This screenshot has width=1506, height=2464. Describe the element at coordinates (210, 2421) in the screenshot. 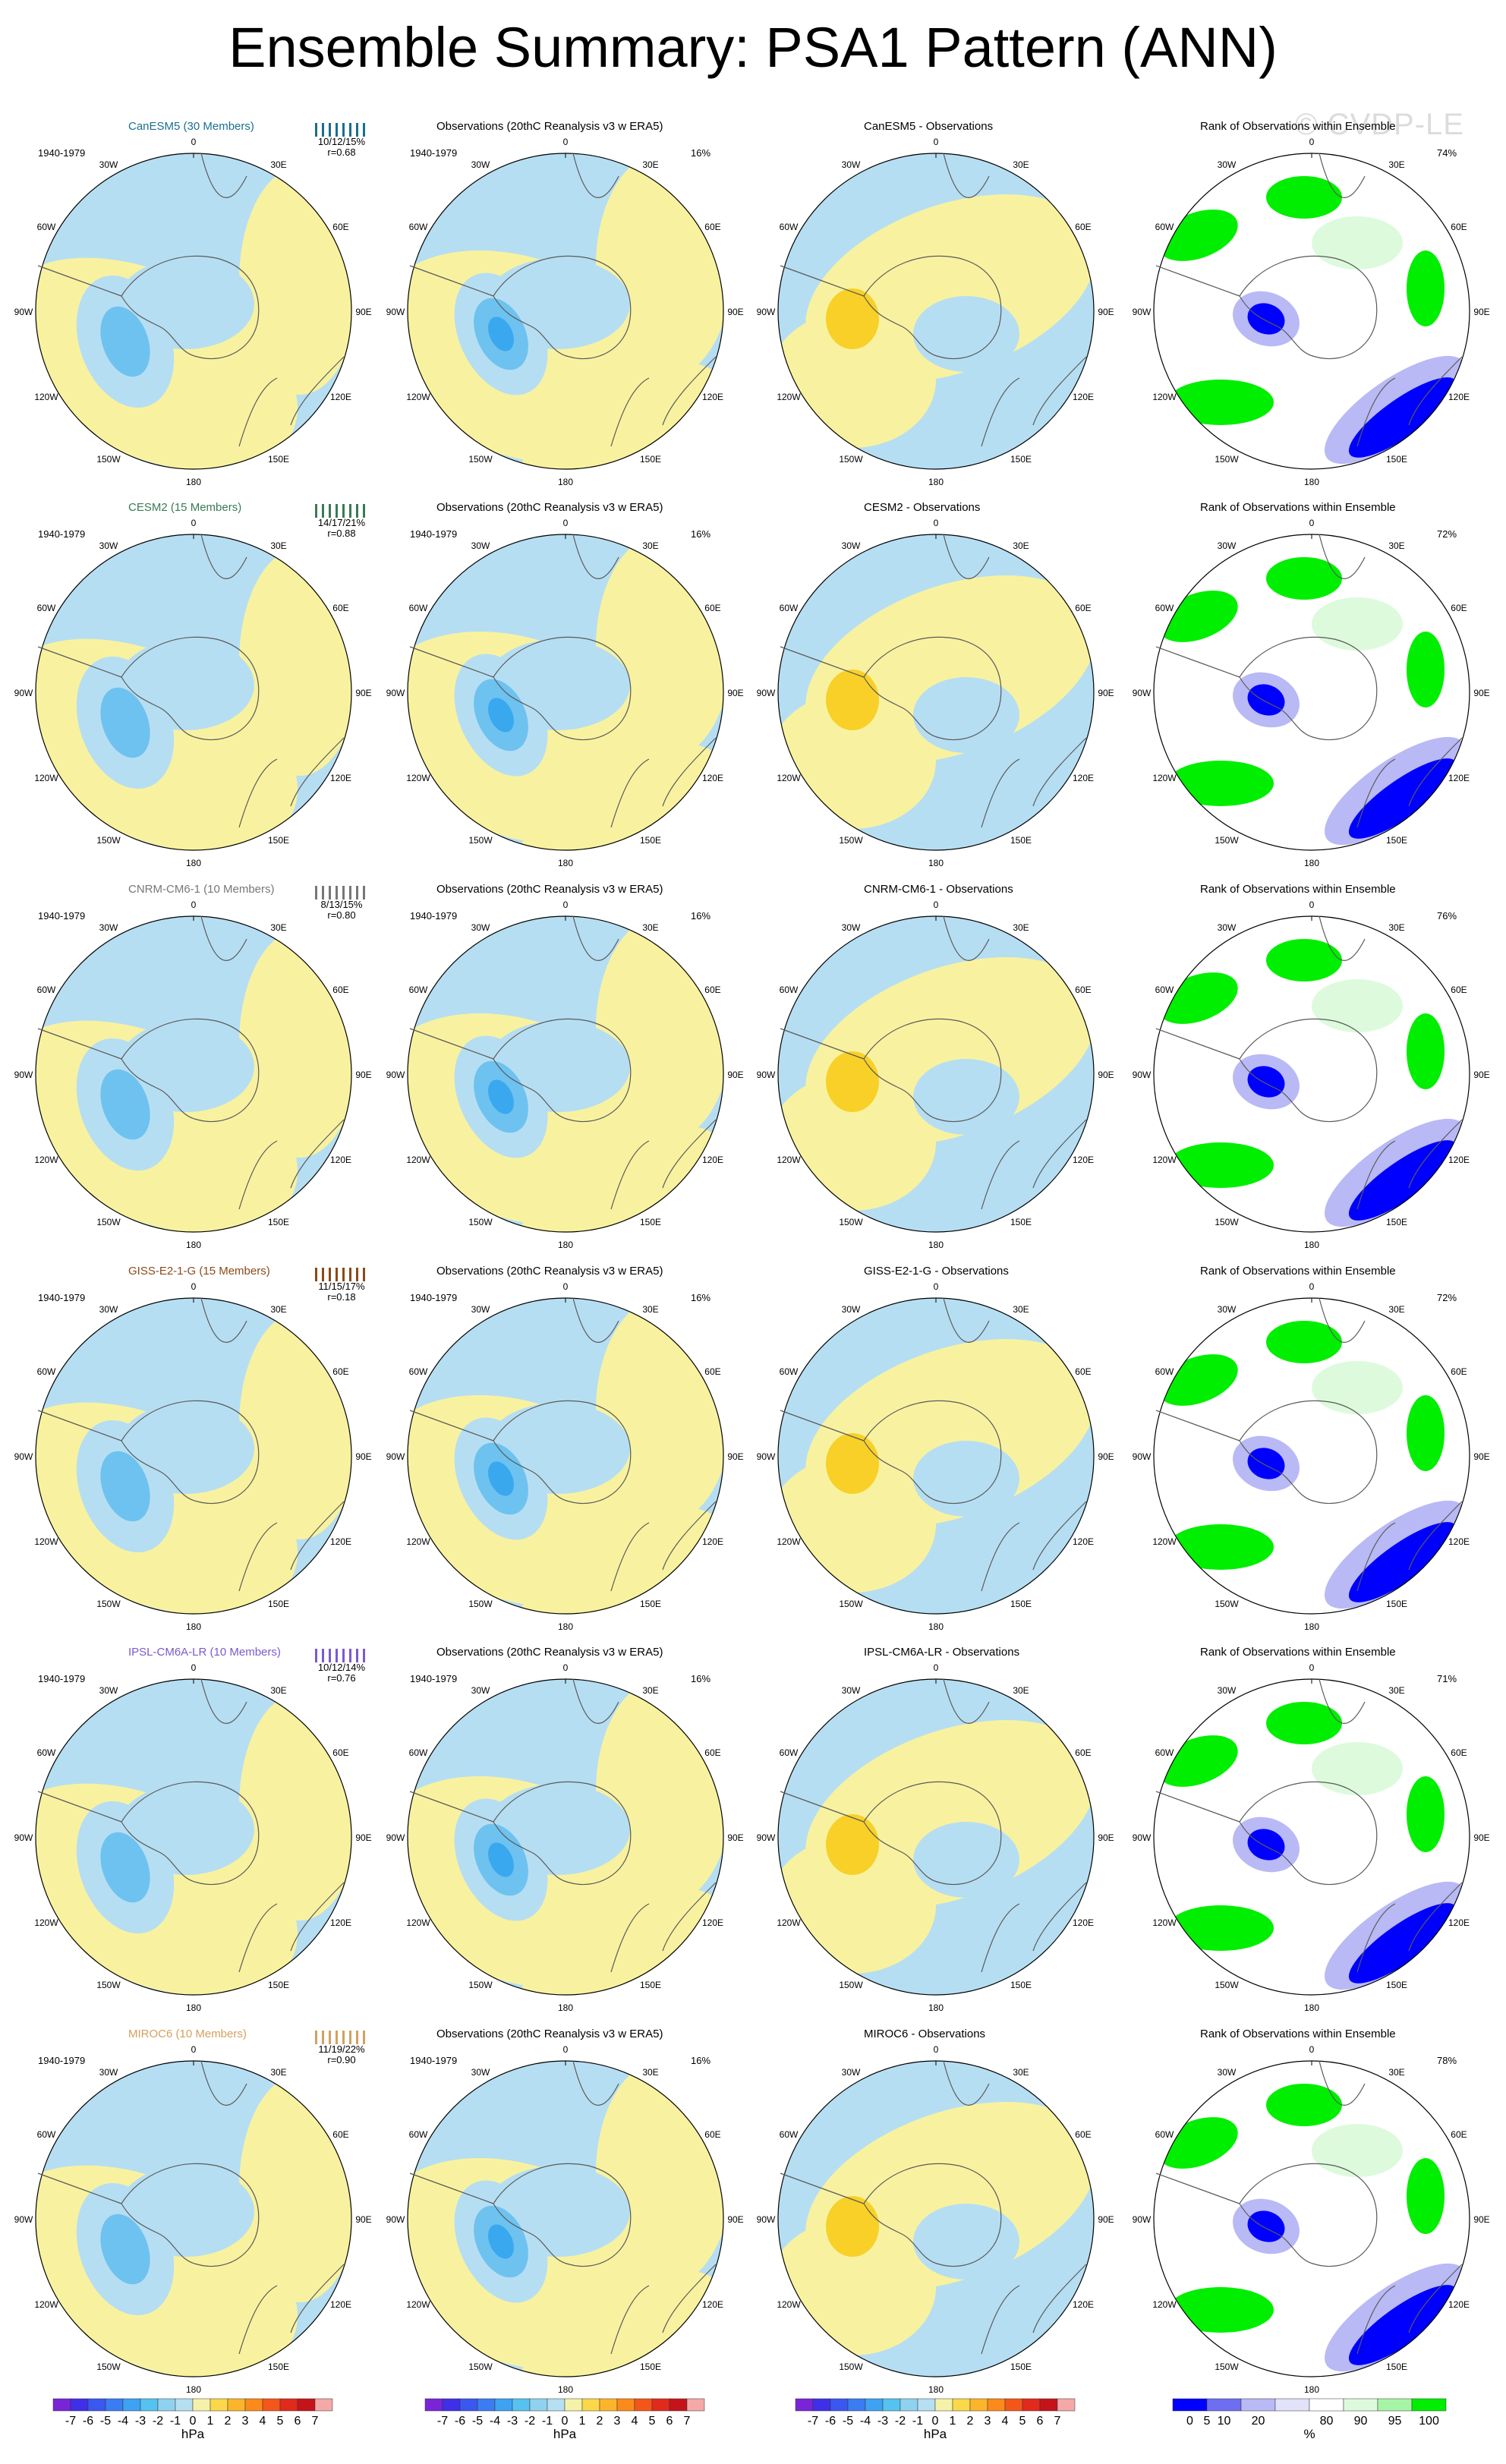

I see `colorbar-tick-label: 1` at that location.